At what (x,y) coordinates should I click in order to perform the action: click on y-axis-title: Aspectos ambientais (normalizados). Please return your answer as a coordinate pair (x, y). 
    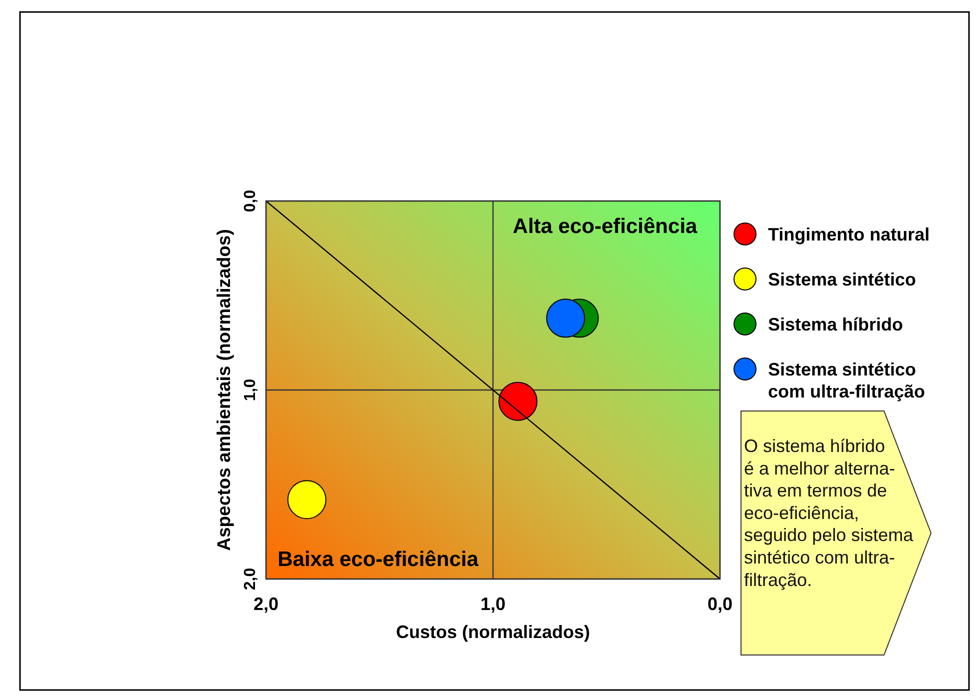
    Looking at the image, I should click on (223, 390).